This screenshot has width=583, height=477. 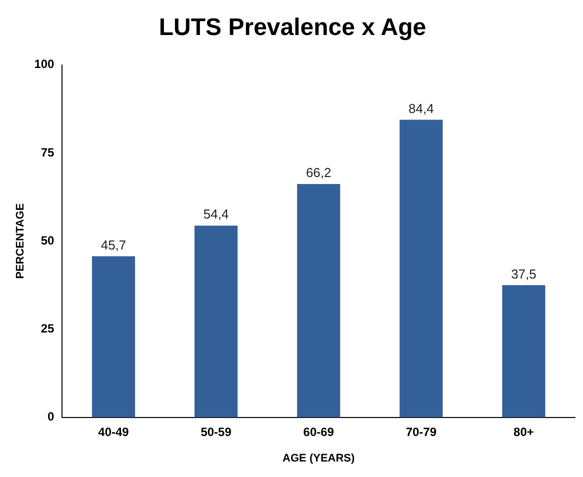 I want to click on y-tick-label: 100, so click(x=44, y=64).